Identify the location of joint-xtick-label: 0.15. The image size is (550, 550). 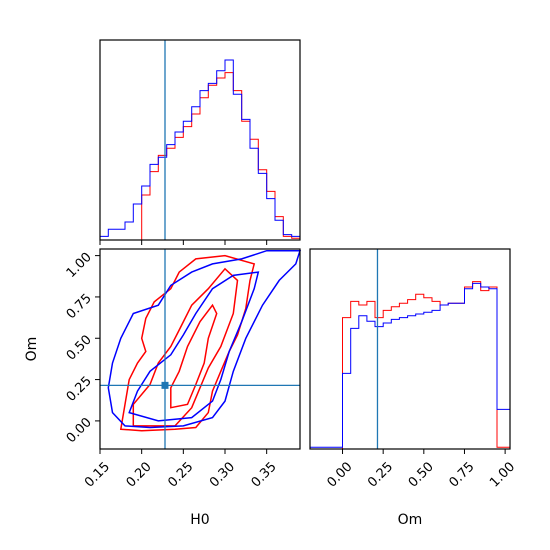
(97, 474).